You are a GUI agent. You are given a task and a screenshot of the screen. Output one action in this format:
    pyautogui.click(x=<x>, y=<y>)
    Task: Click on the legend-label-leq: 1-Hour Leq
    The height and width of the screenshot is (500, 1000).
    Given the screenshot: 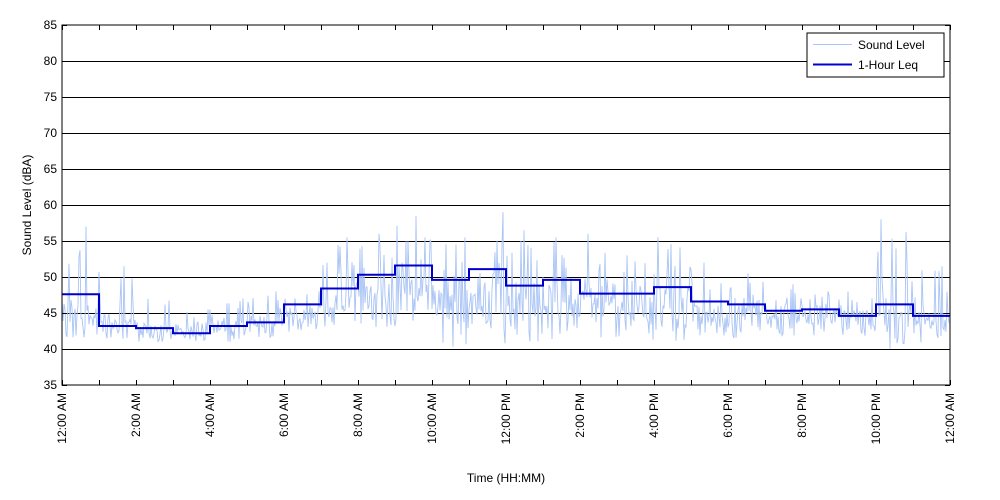 What is the action you would take?
    pyautogui.click(x=888, y=65)
    